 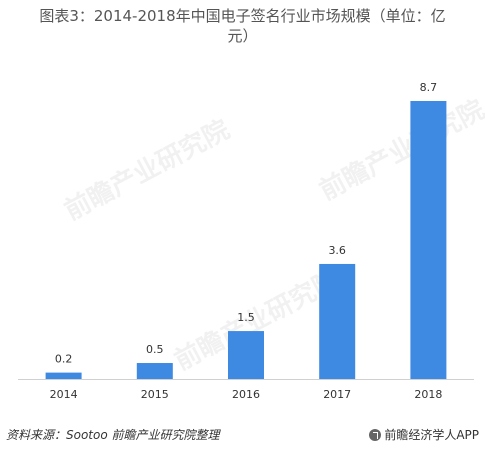 What do you see at coordinates (64, 394) in the screenshot?
I see `x-tick-label-2014: 2014` at bounding box center [64, 394].